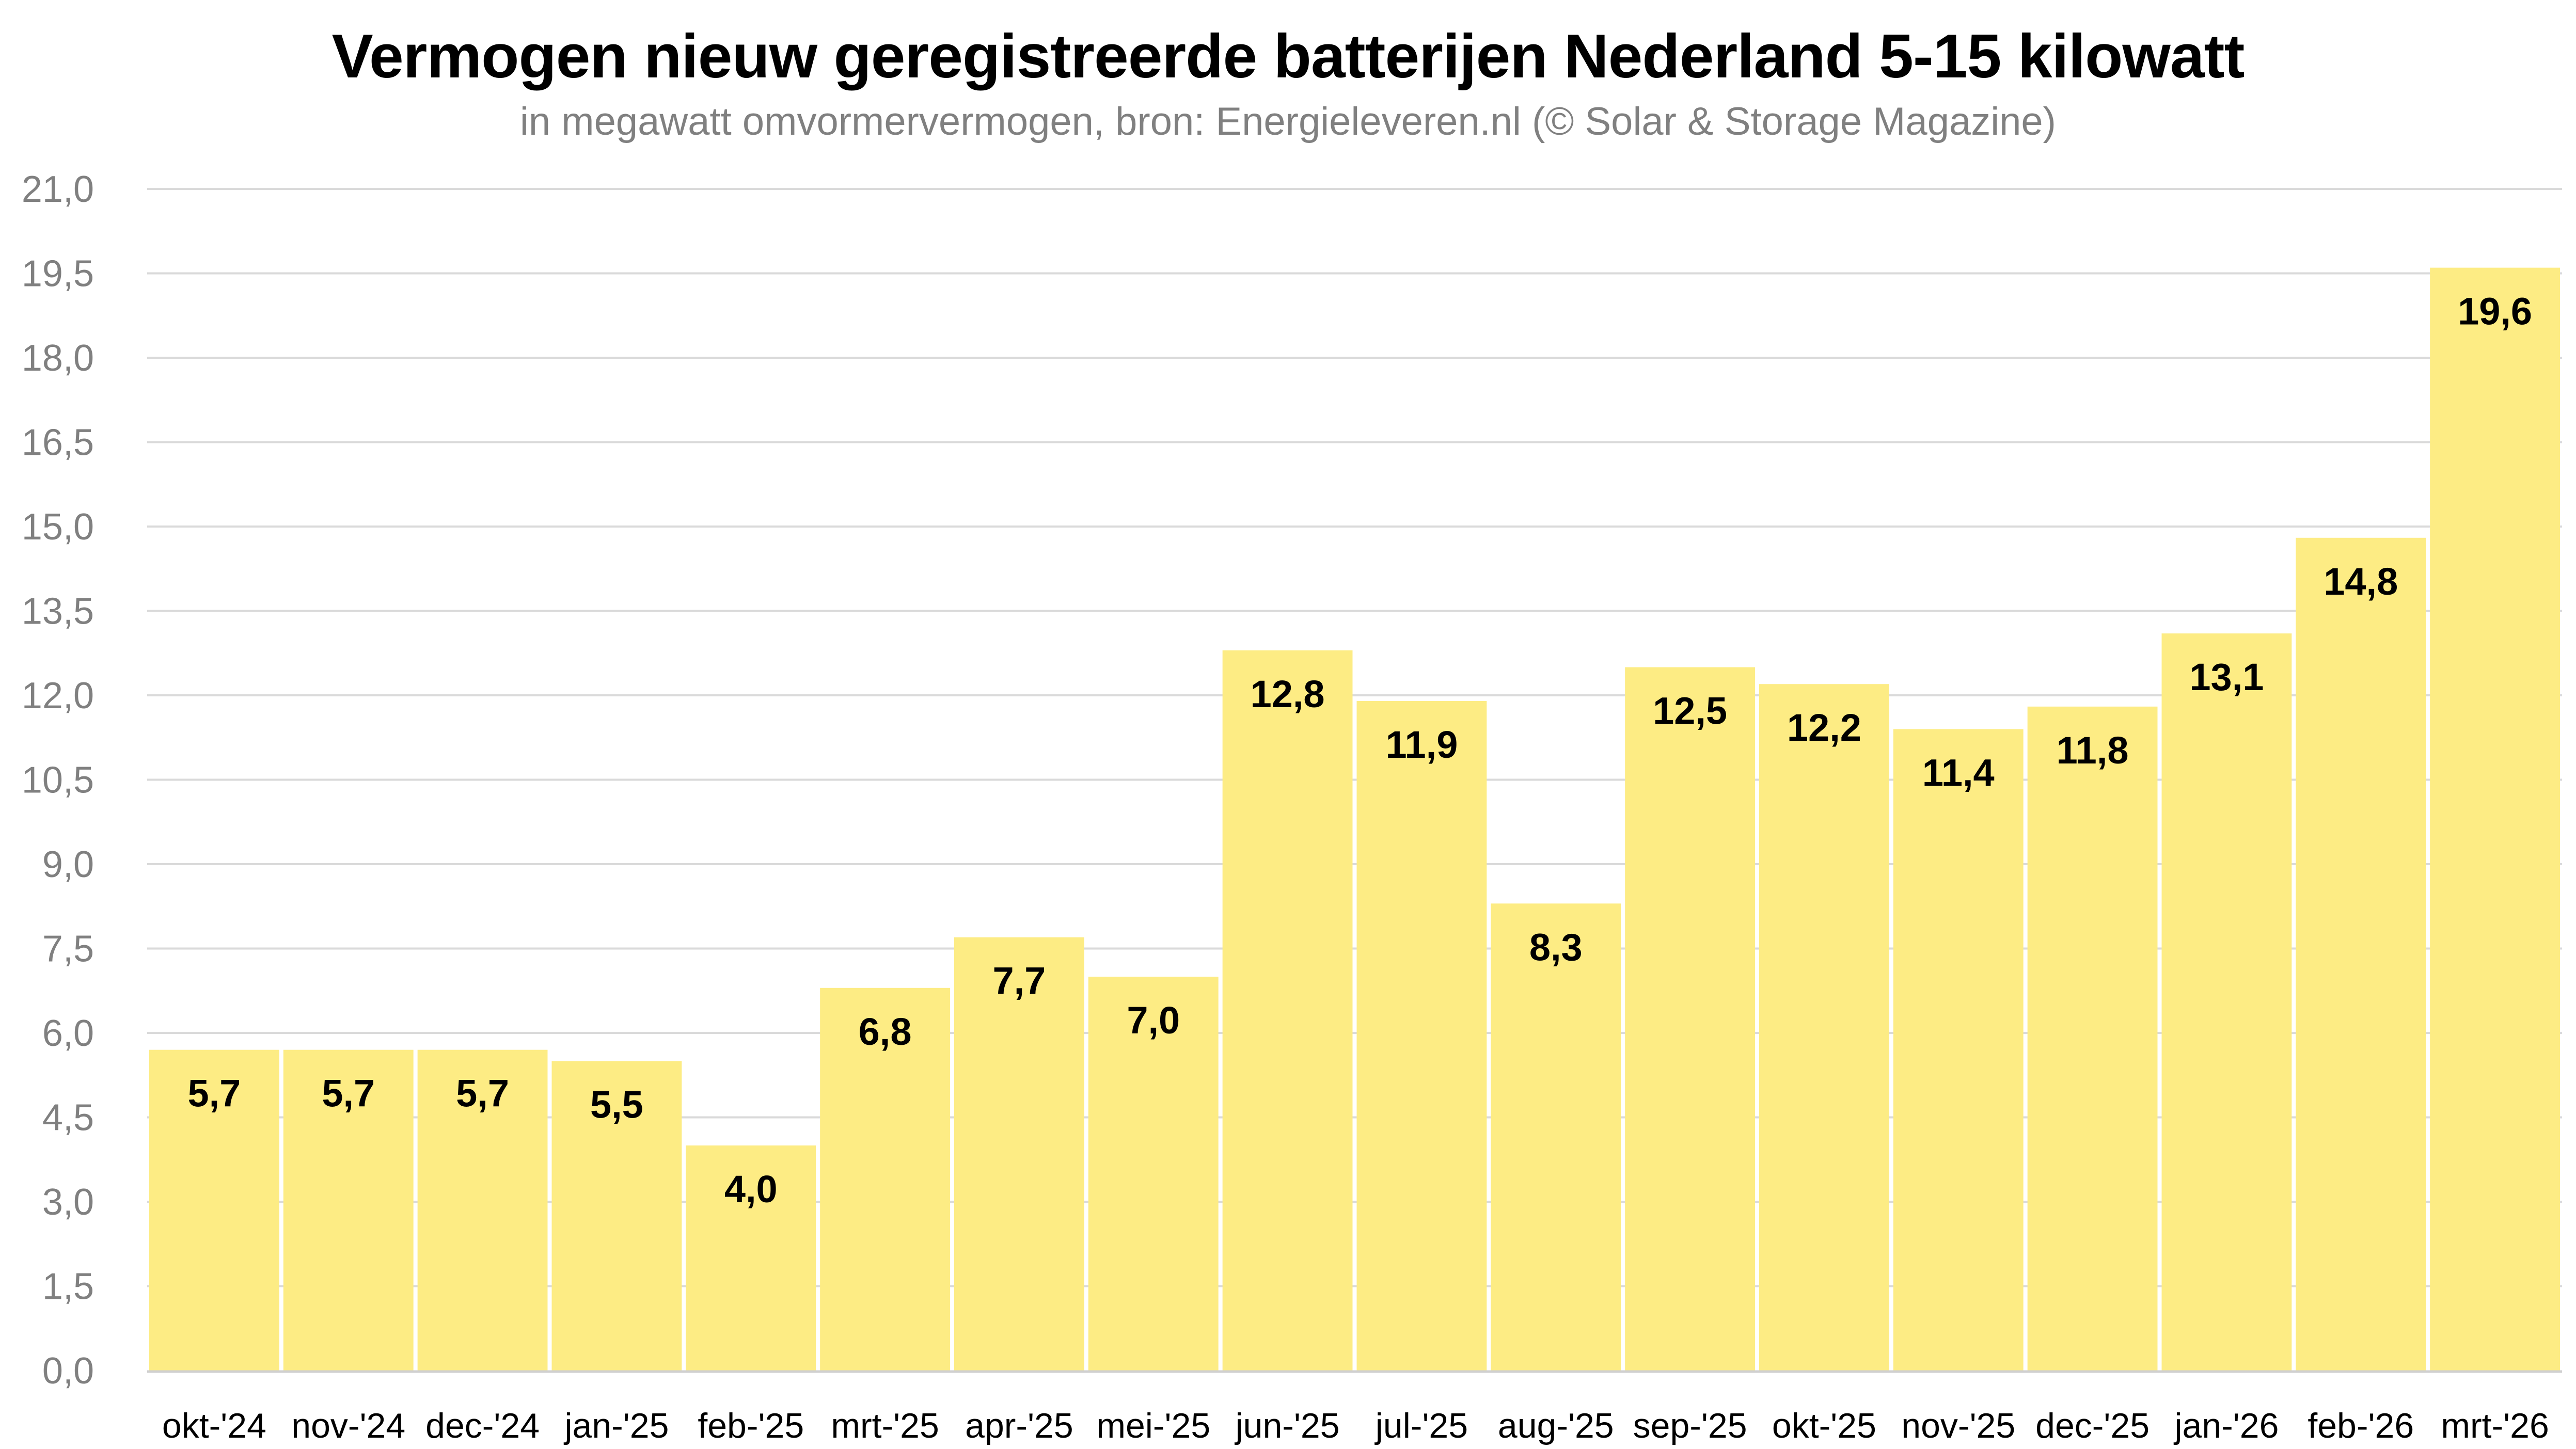 Image resolution: width=2576 pixels, height=1449 pixels. I want to click on y-tick-label: 16,5, so click(58, 443).